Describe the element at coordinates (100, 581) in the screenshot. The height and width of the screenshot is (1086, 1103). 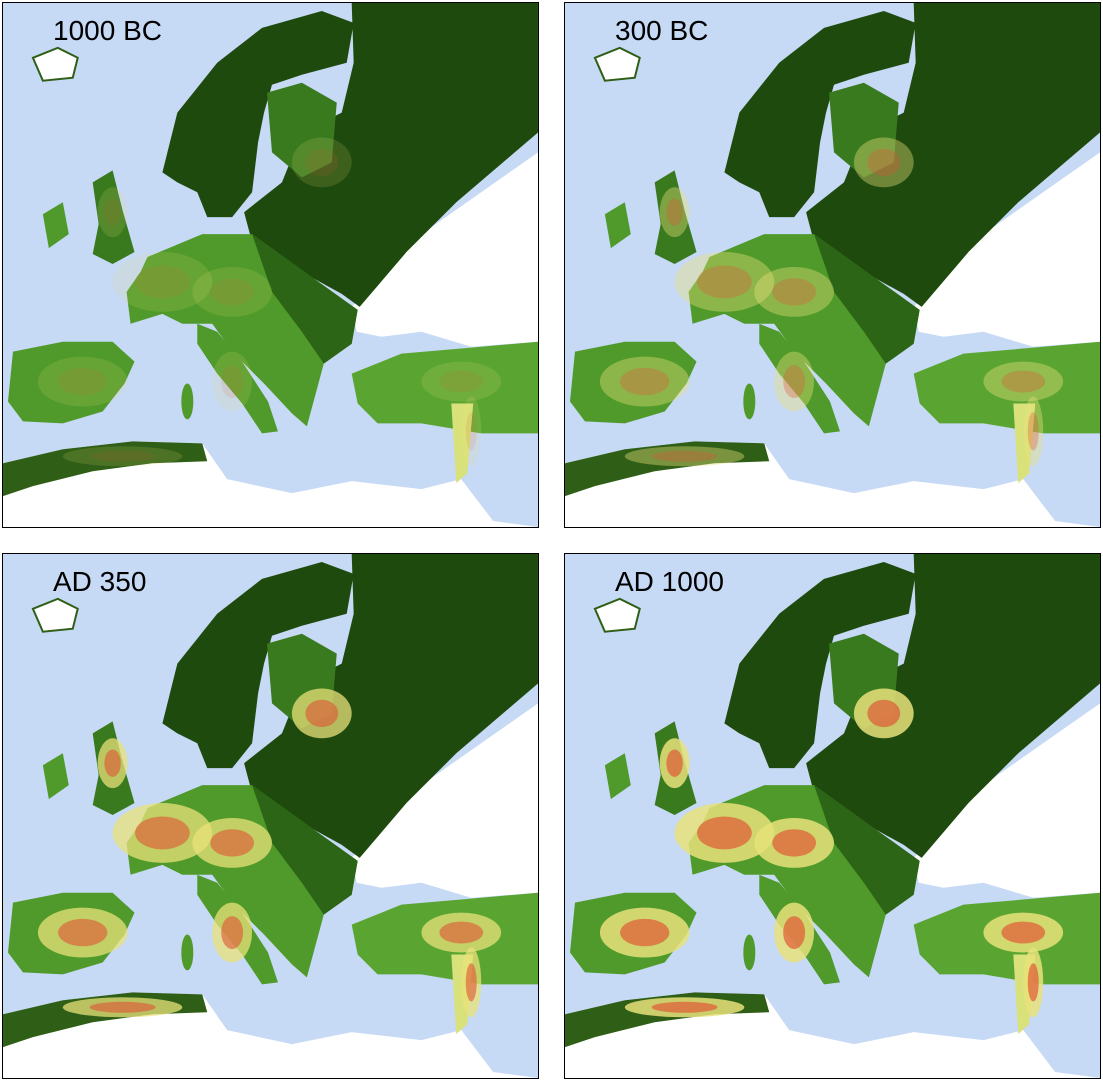
I see `panel-label: AD 350` at that location.